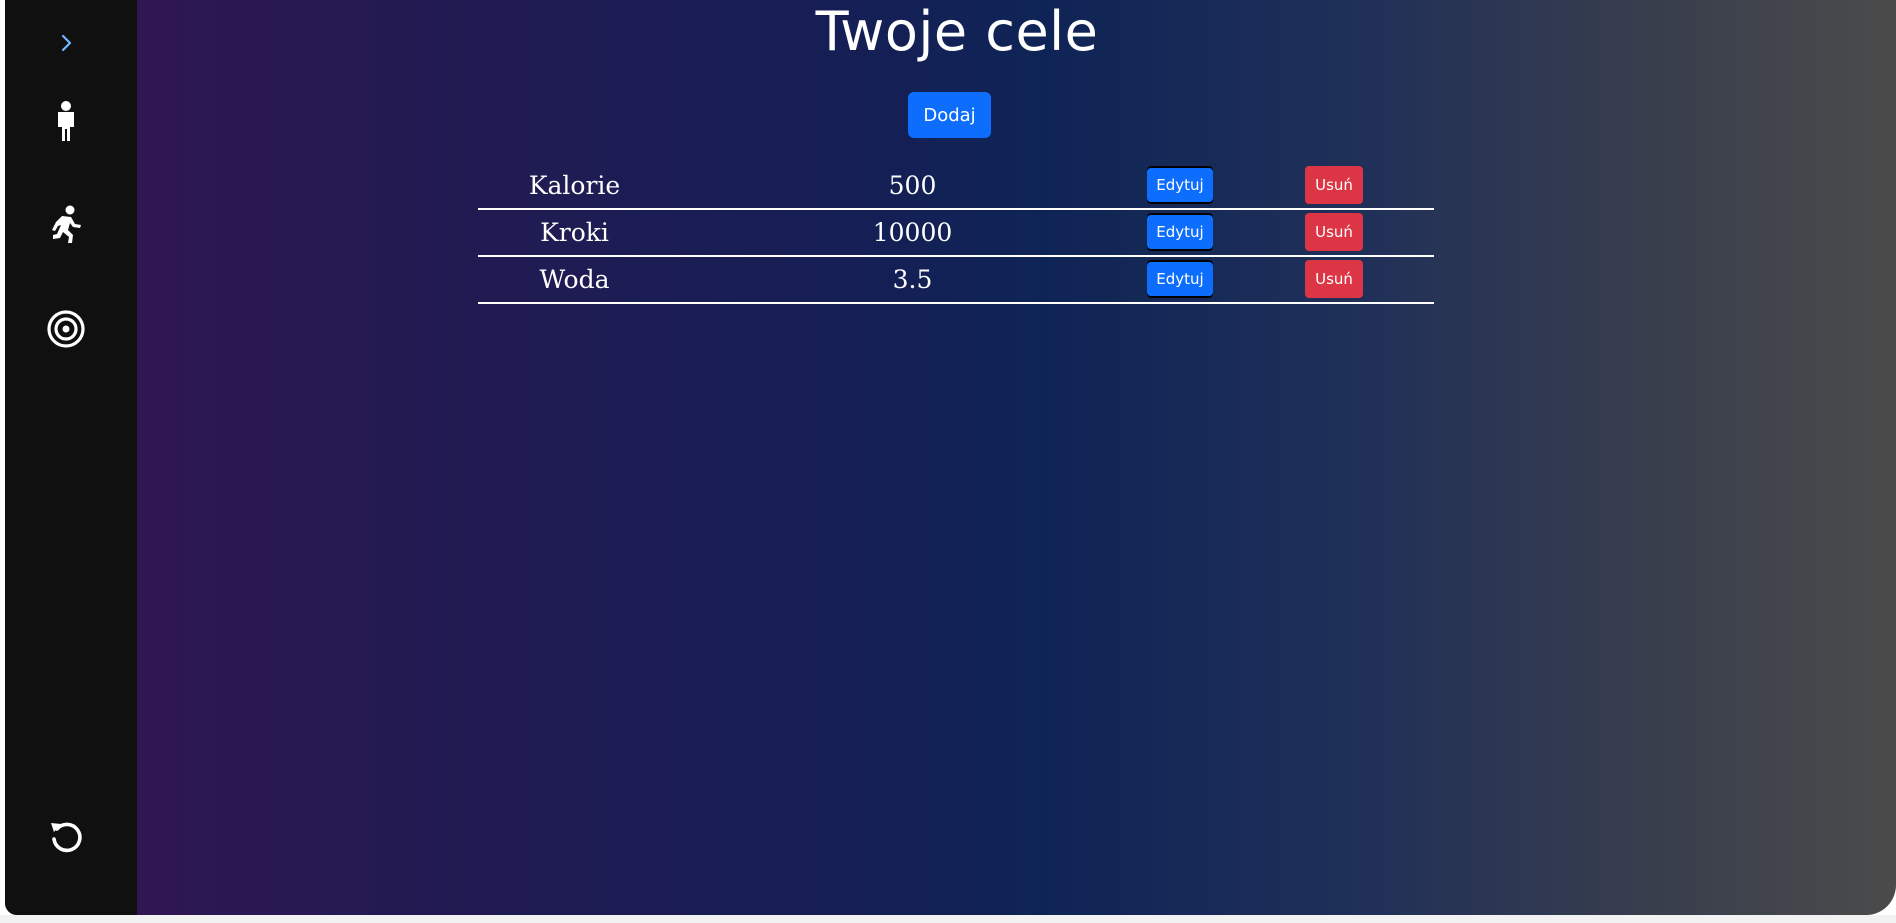 The height and width of the screenshot is (923, 1896). Describe the element at coordinates (912, 232) in the screenshot. I see `goal-value: 10000` at that location.